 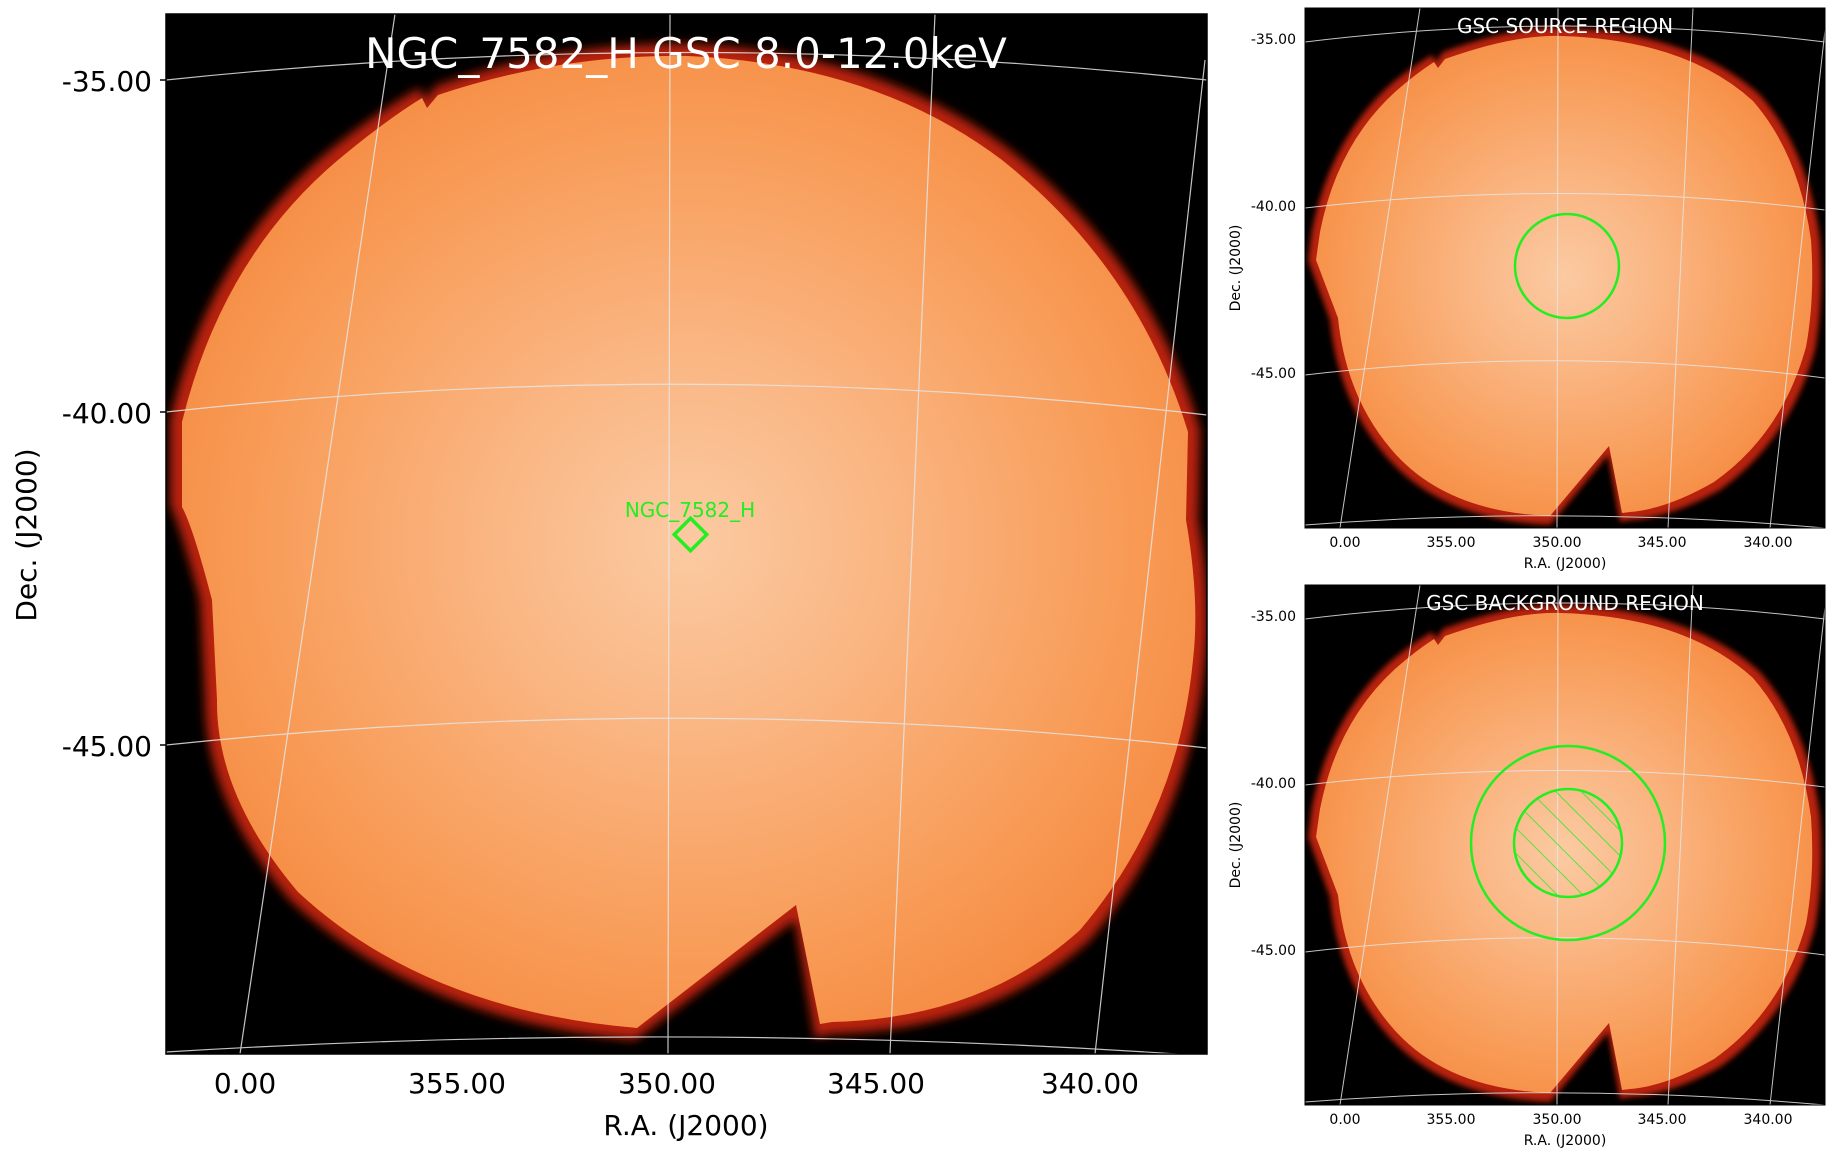 I want to click on background-y-tick: -35.00, so click(x=1273, y=617).